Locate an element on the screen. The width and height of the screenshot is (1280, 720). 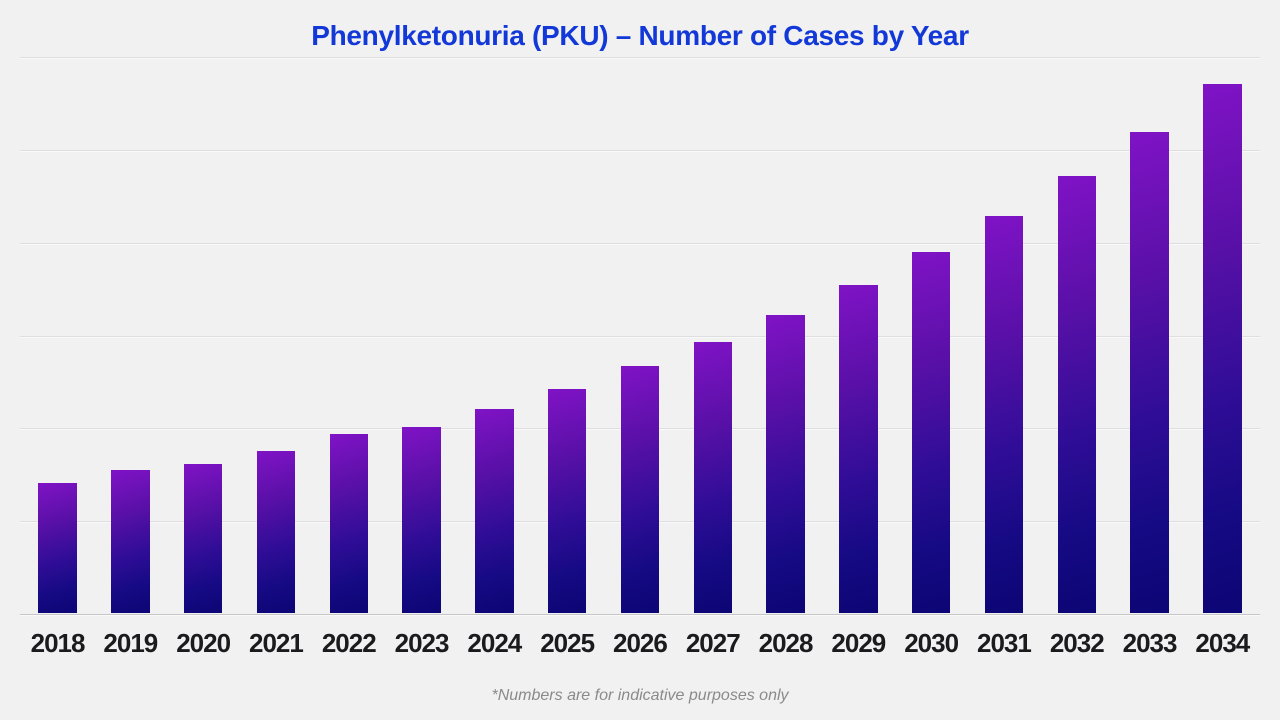
bar-2031 is located at coordinates (1004, 414).